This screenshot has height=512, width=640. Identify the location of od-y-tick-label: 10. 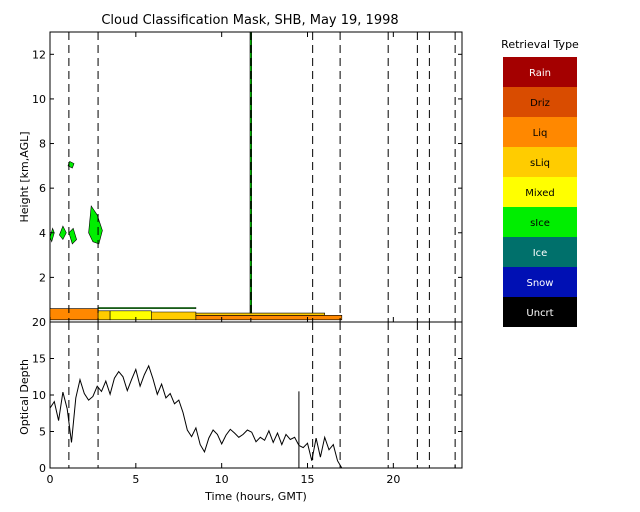
(39, 395).